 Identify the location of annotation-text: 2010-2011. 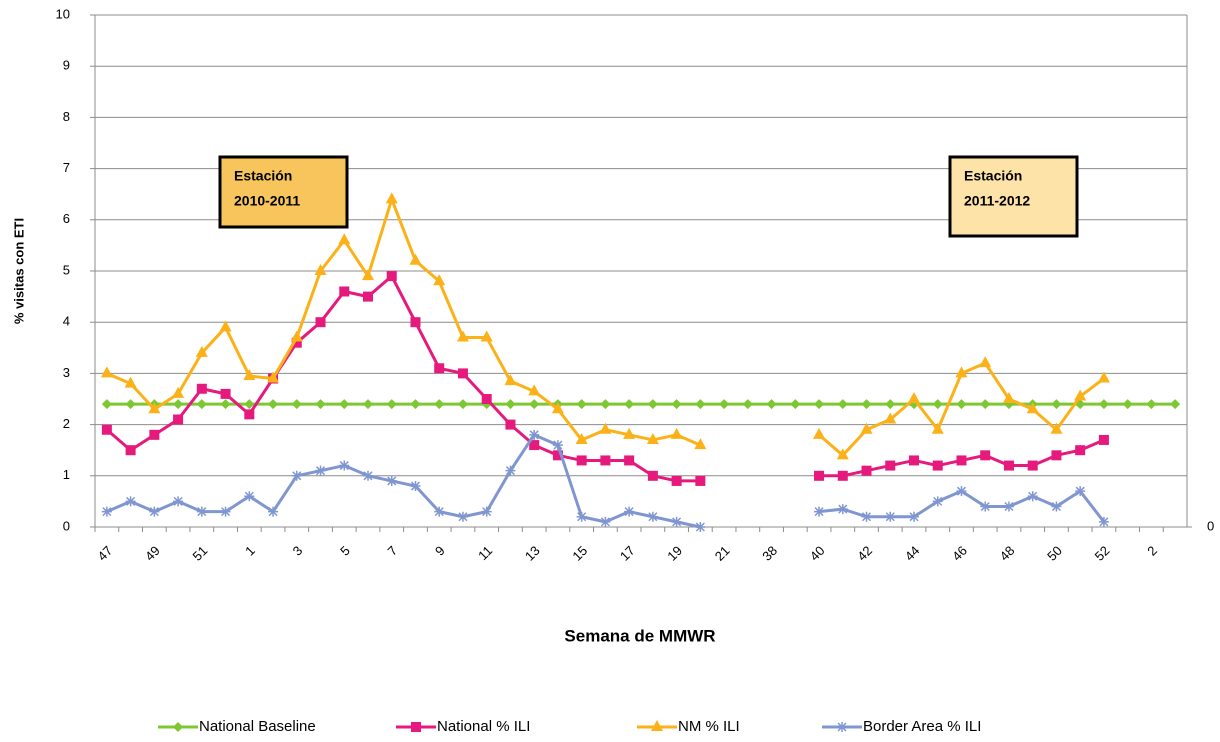
(267, 201).